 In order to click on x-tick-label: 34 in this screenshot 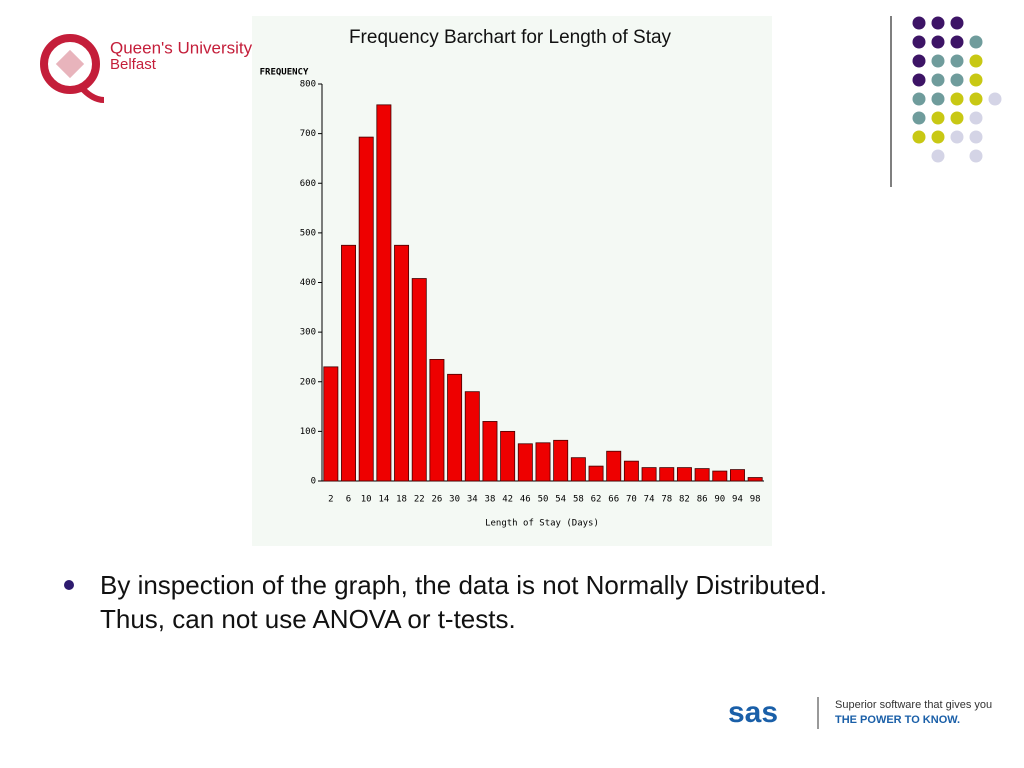, I will do `click(472, 500)`.